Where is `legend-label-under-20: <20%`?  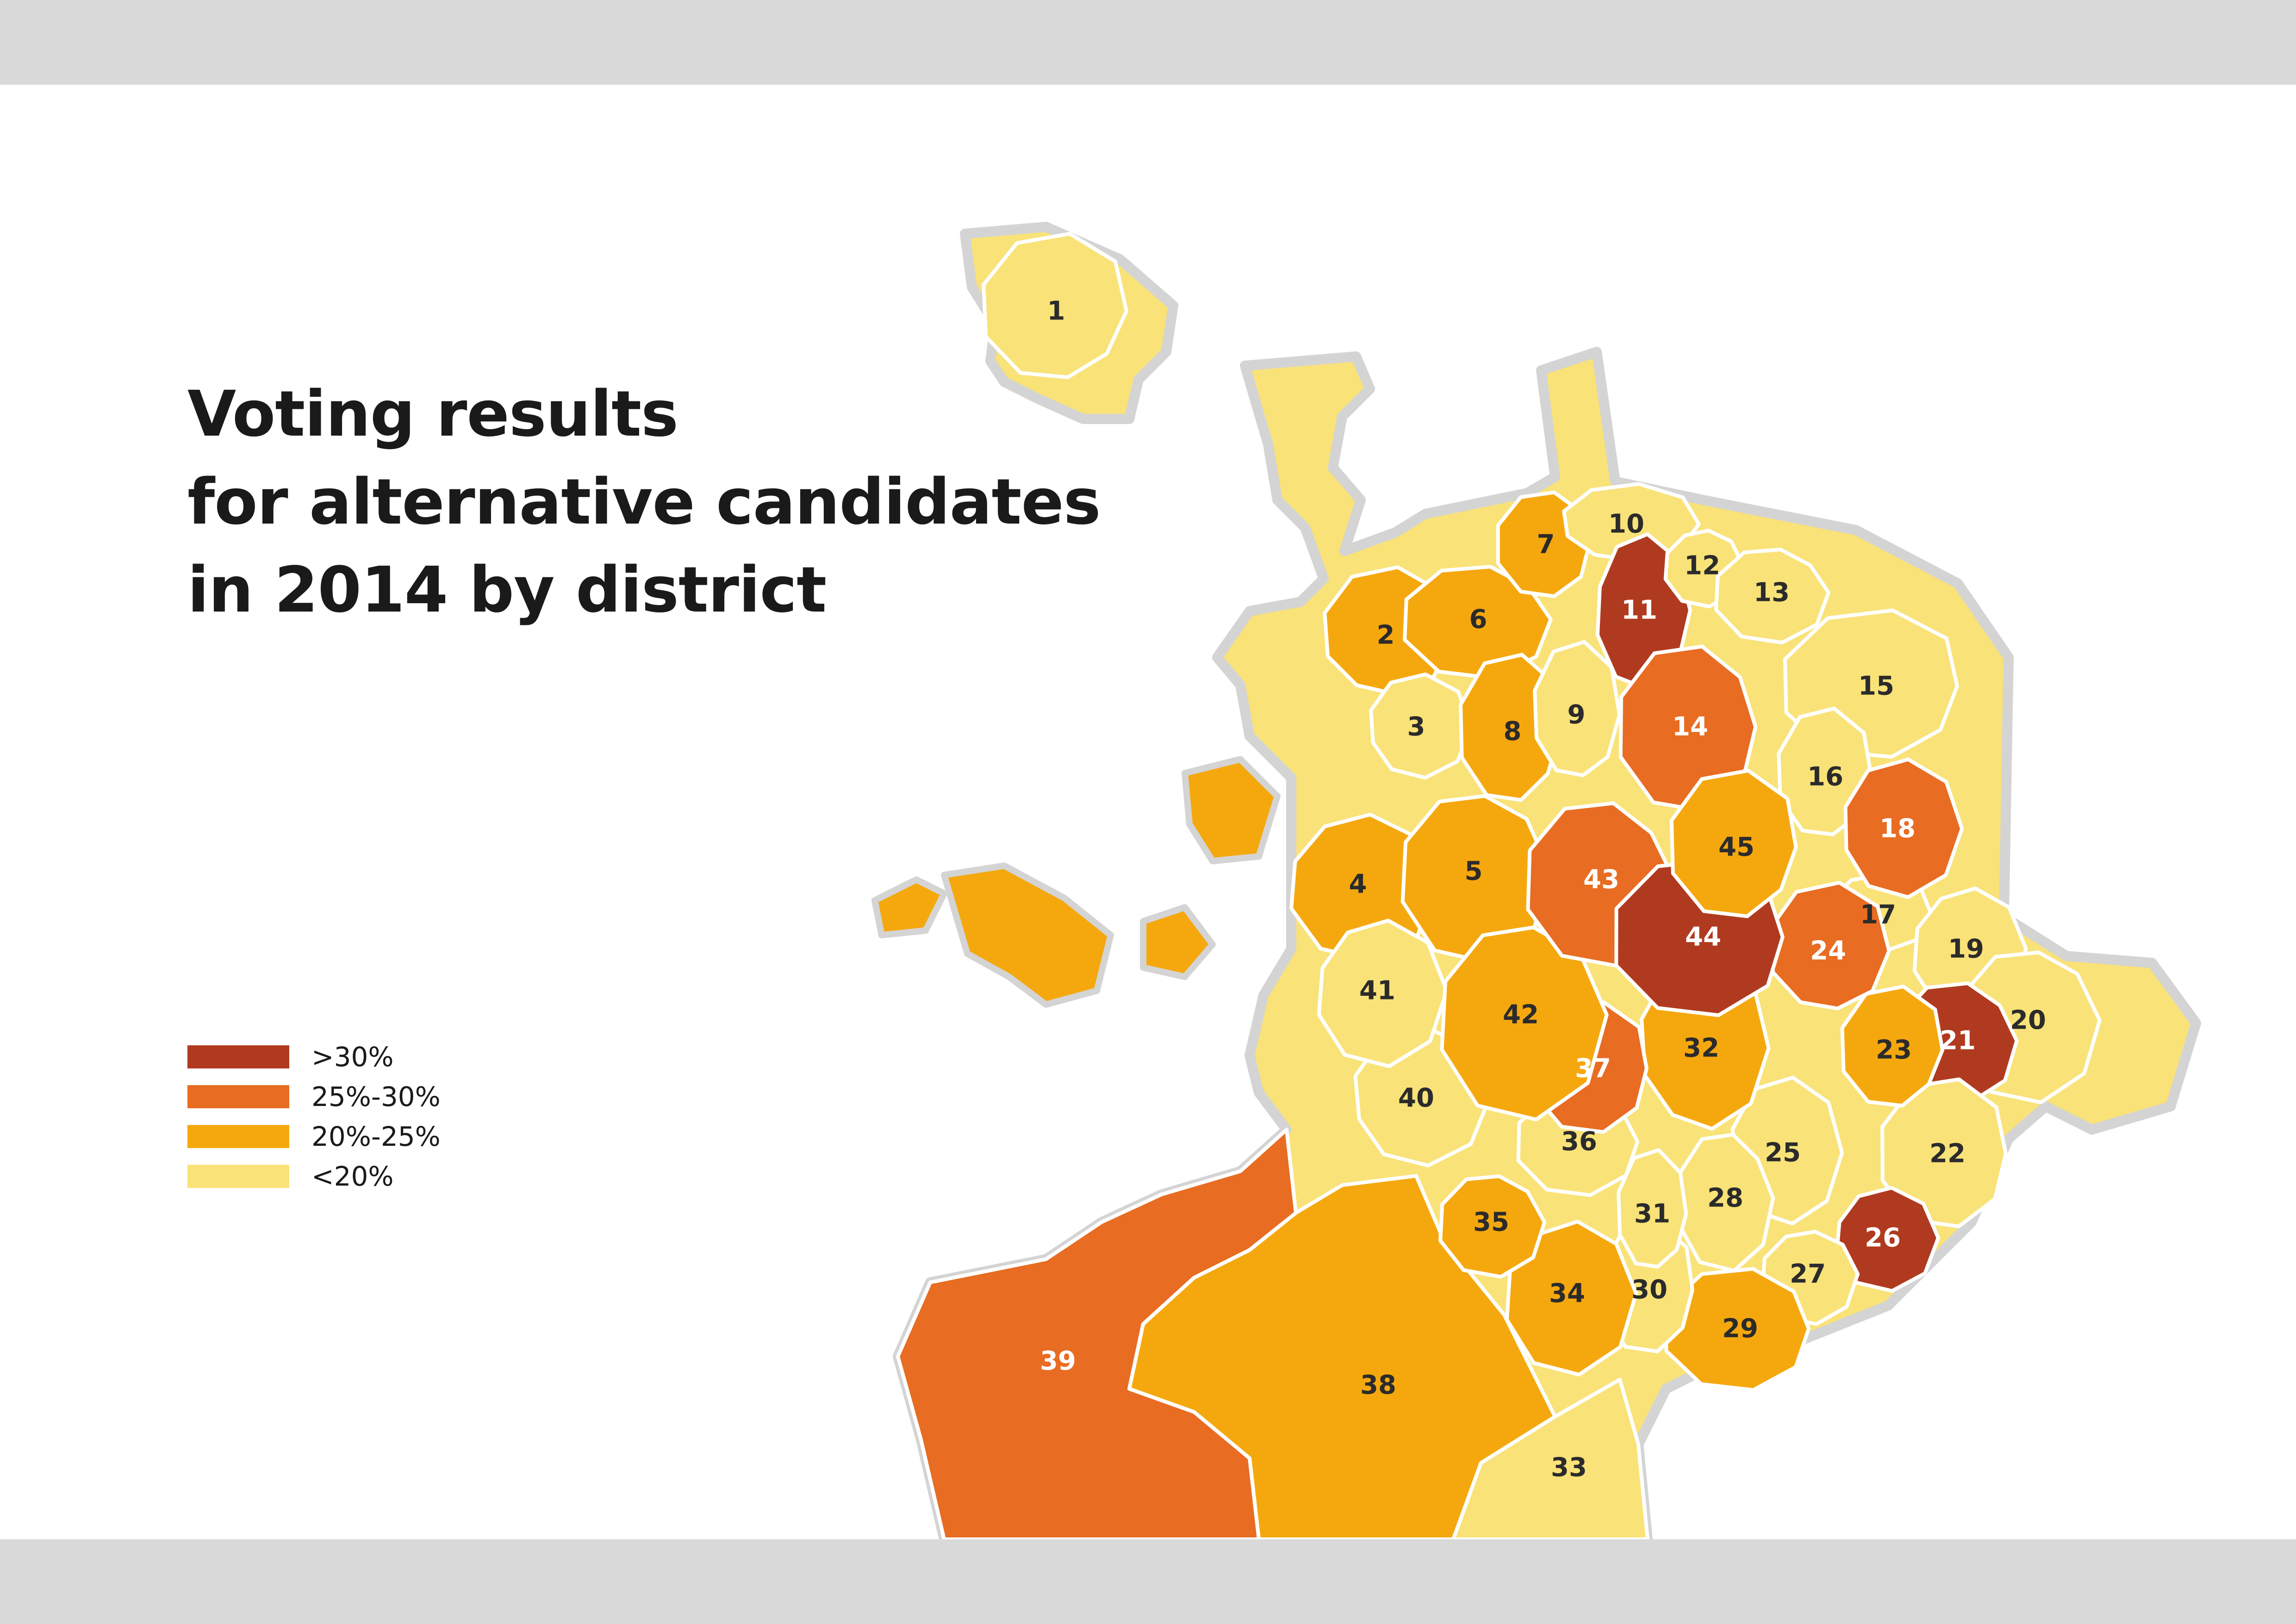 legend-label-under-20: <20% is located at coordinates (352, 1176).